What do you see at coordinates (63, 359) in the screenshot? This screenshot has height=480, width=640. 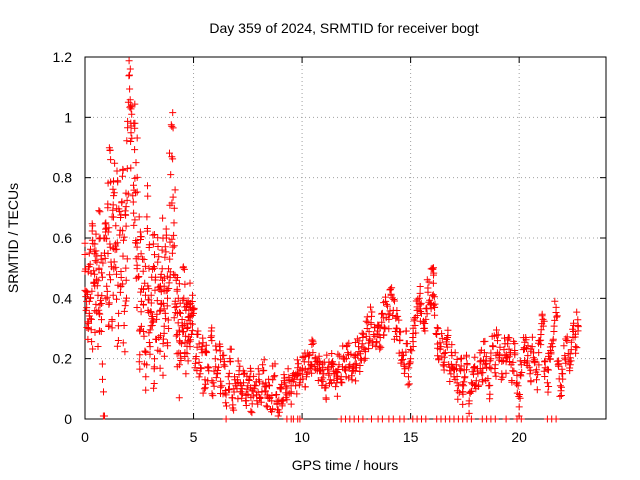 I see `y-tick-label: 0.2` at bounding box center [63, 359].